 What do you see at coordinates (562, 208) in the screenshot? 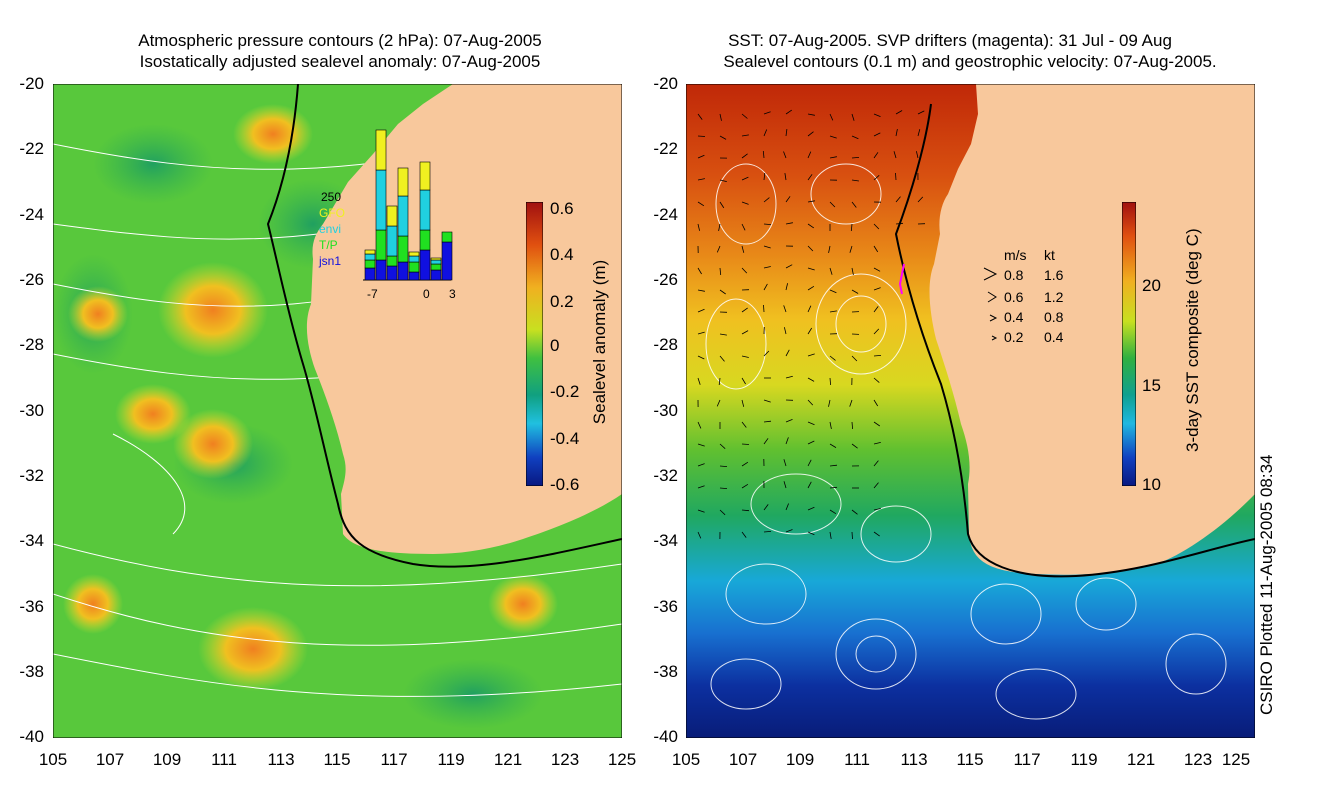
I see `left-cb-tick-0.6: 0.6` at bounding box center [562, 208].